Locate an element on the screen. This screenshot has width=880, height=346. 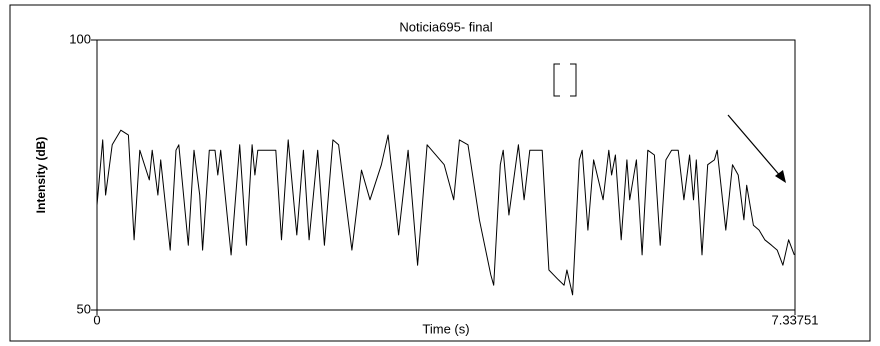
arrow-line is located at coordinates (755, 146).